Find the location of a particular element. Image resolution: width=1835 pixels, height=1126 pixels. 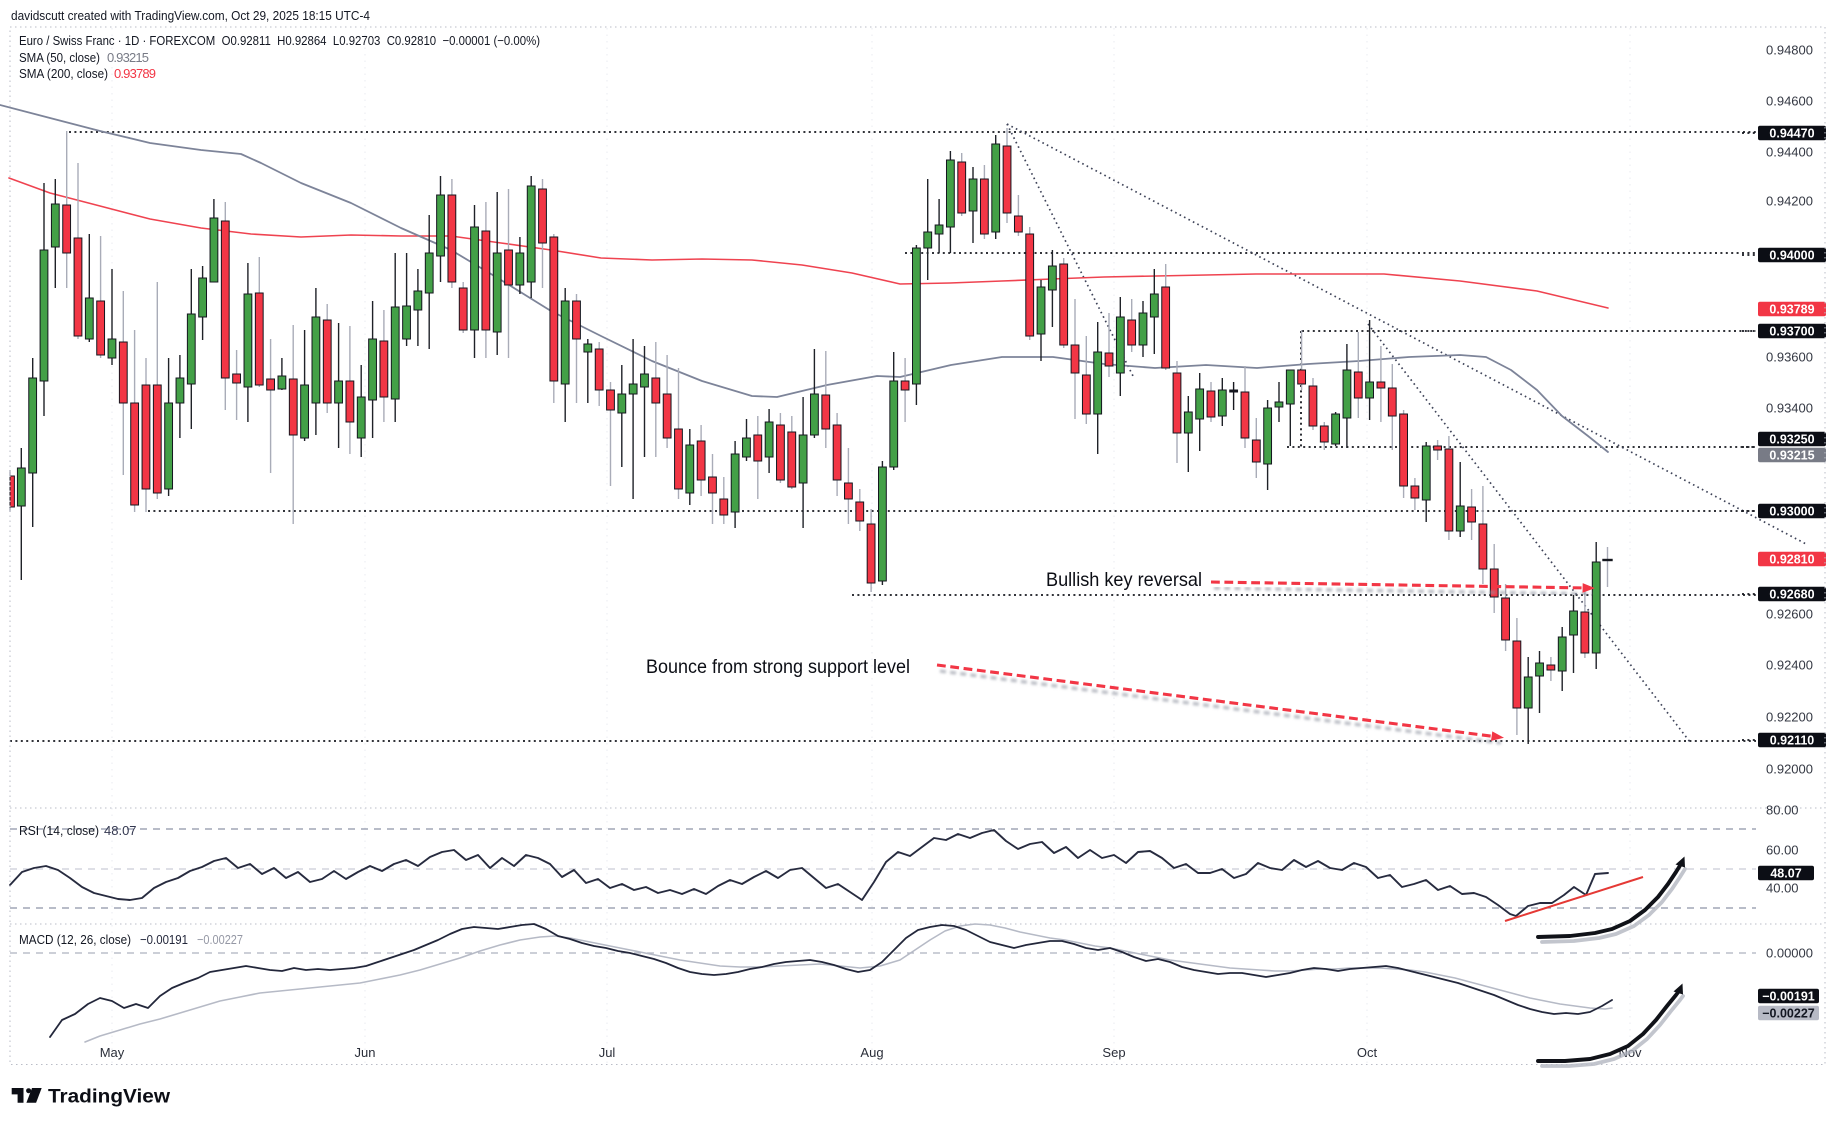

svg-text: 40.00 is located at coordinates (1782, 888).